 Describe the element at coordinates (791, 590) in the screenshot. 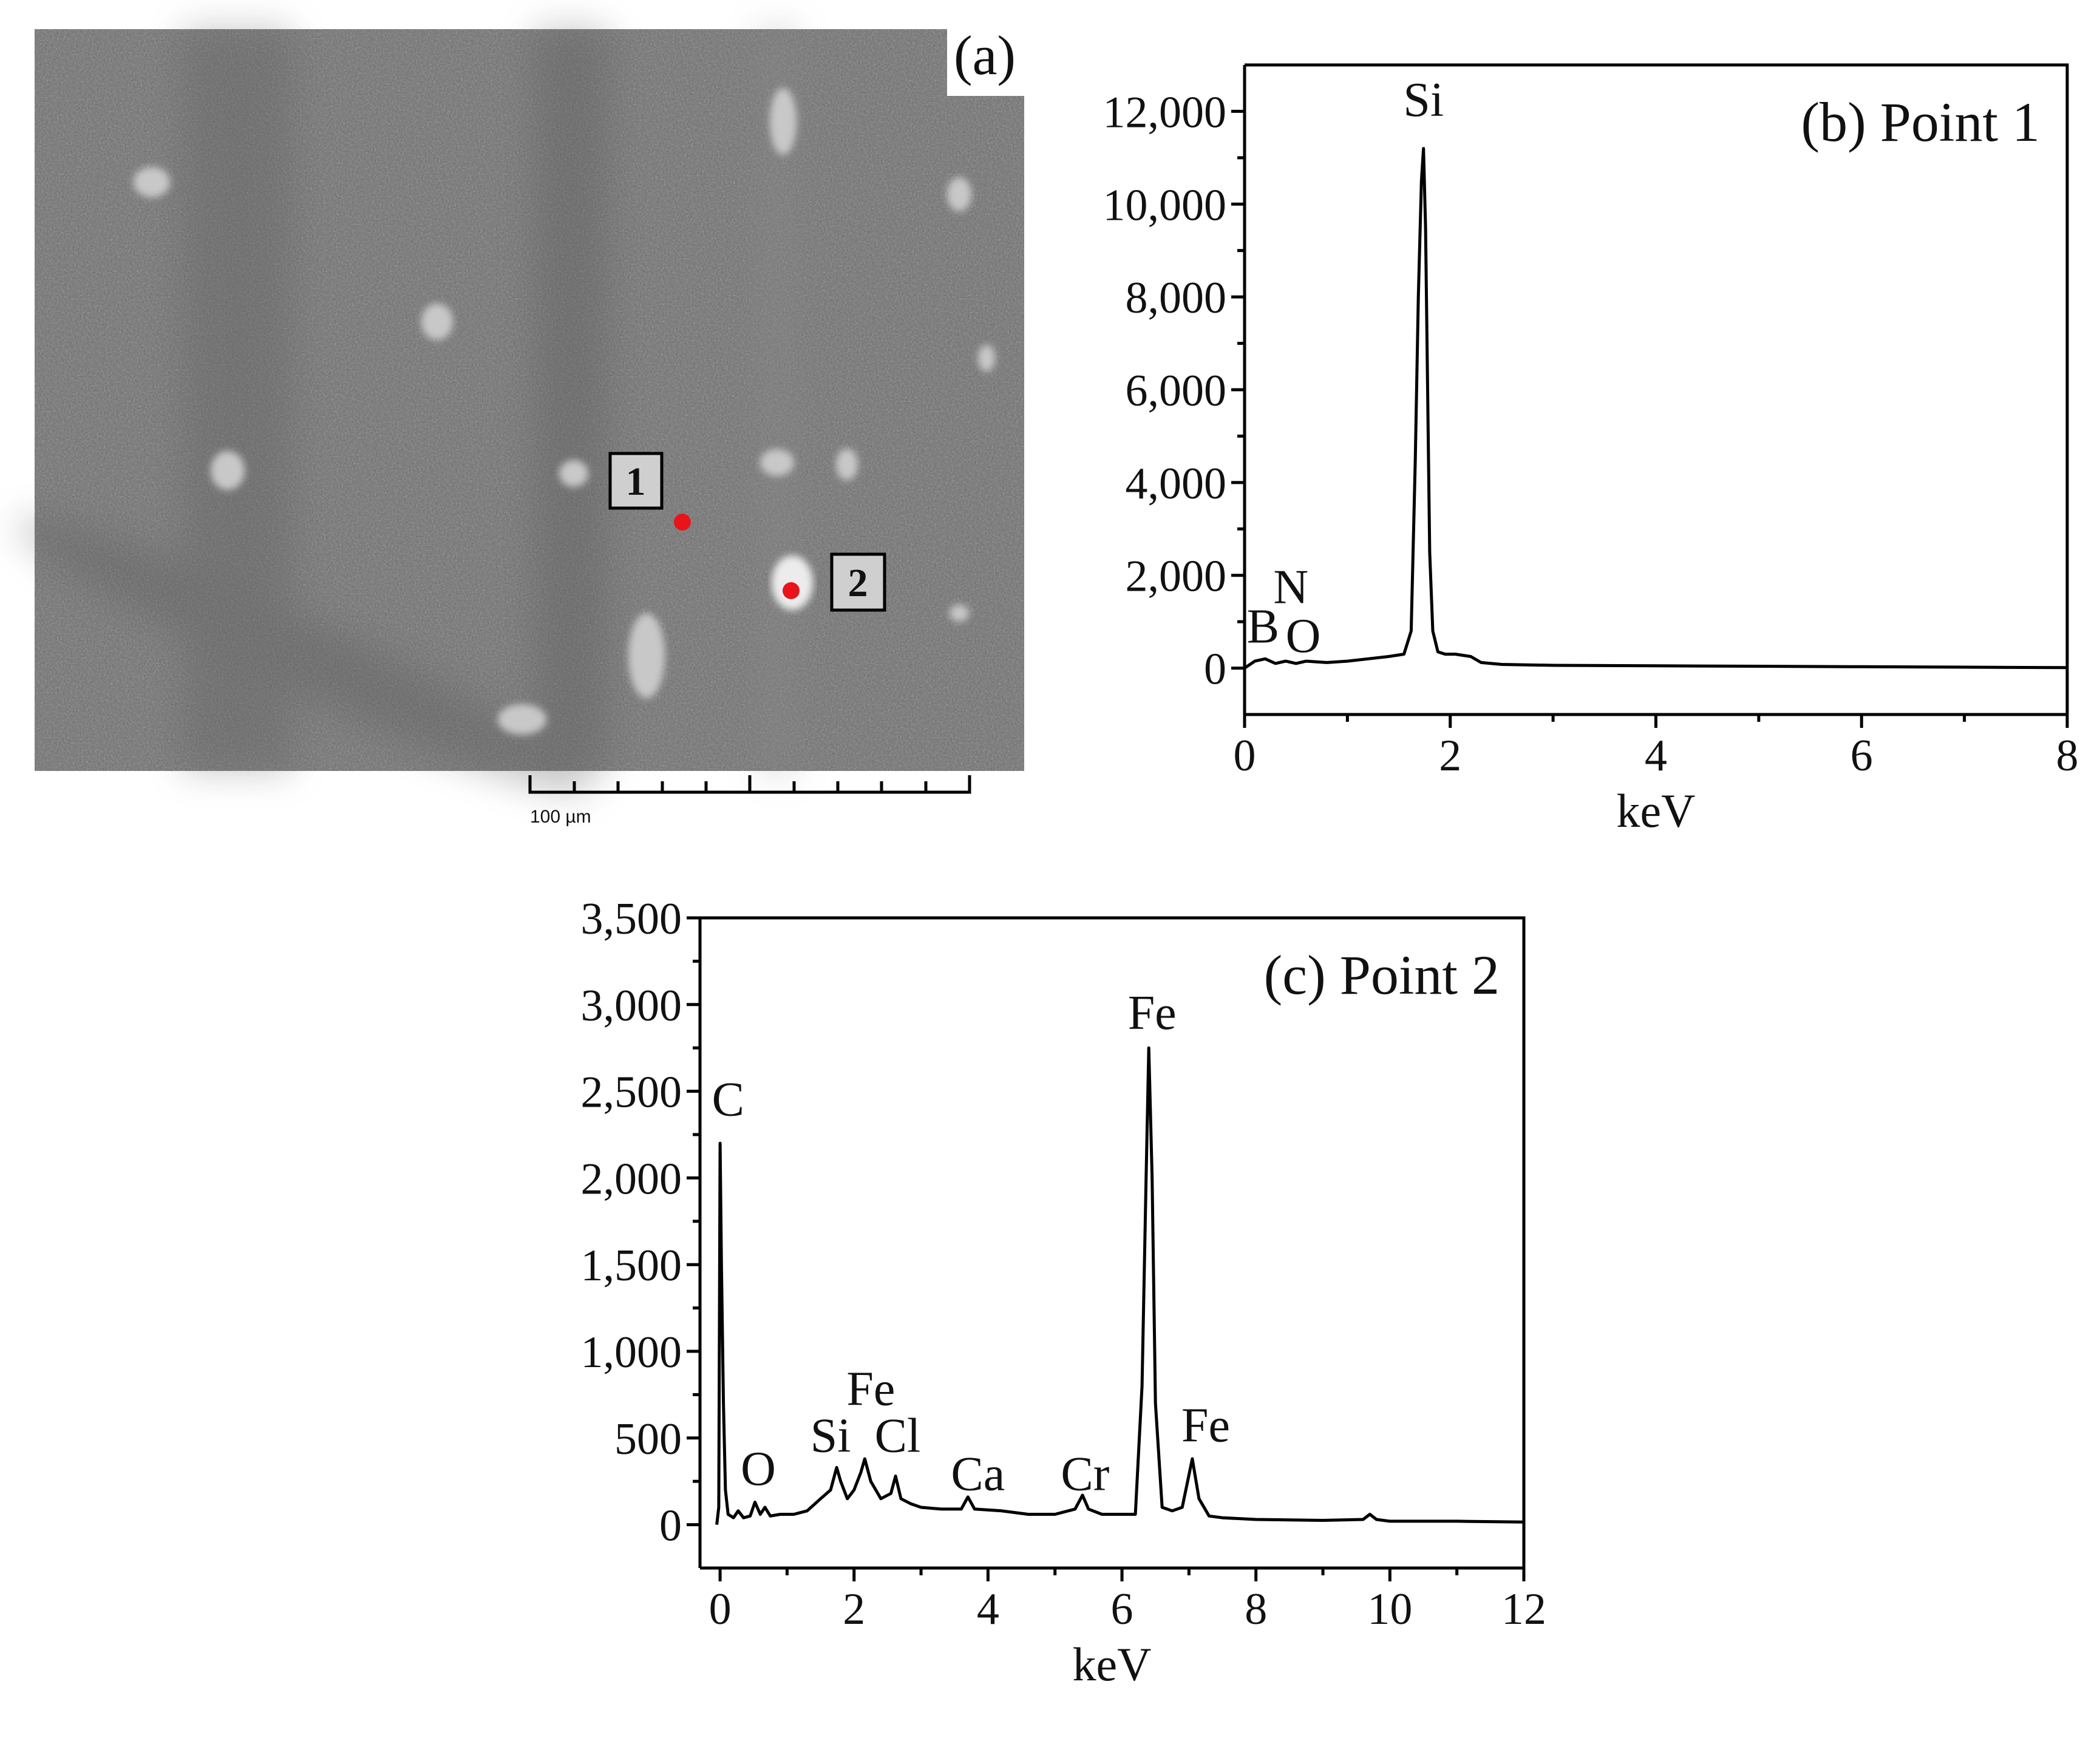

I see `point-2-dot` at that location.